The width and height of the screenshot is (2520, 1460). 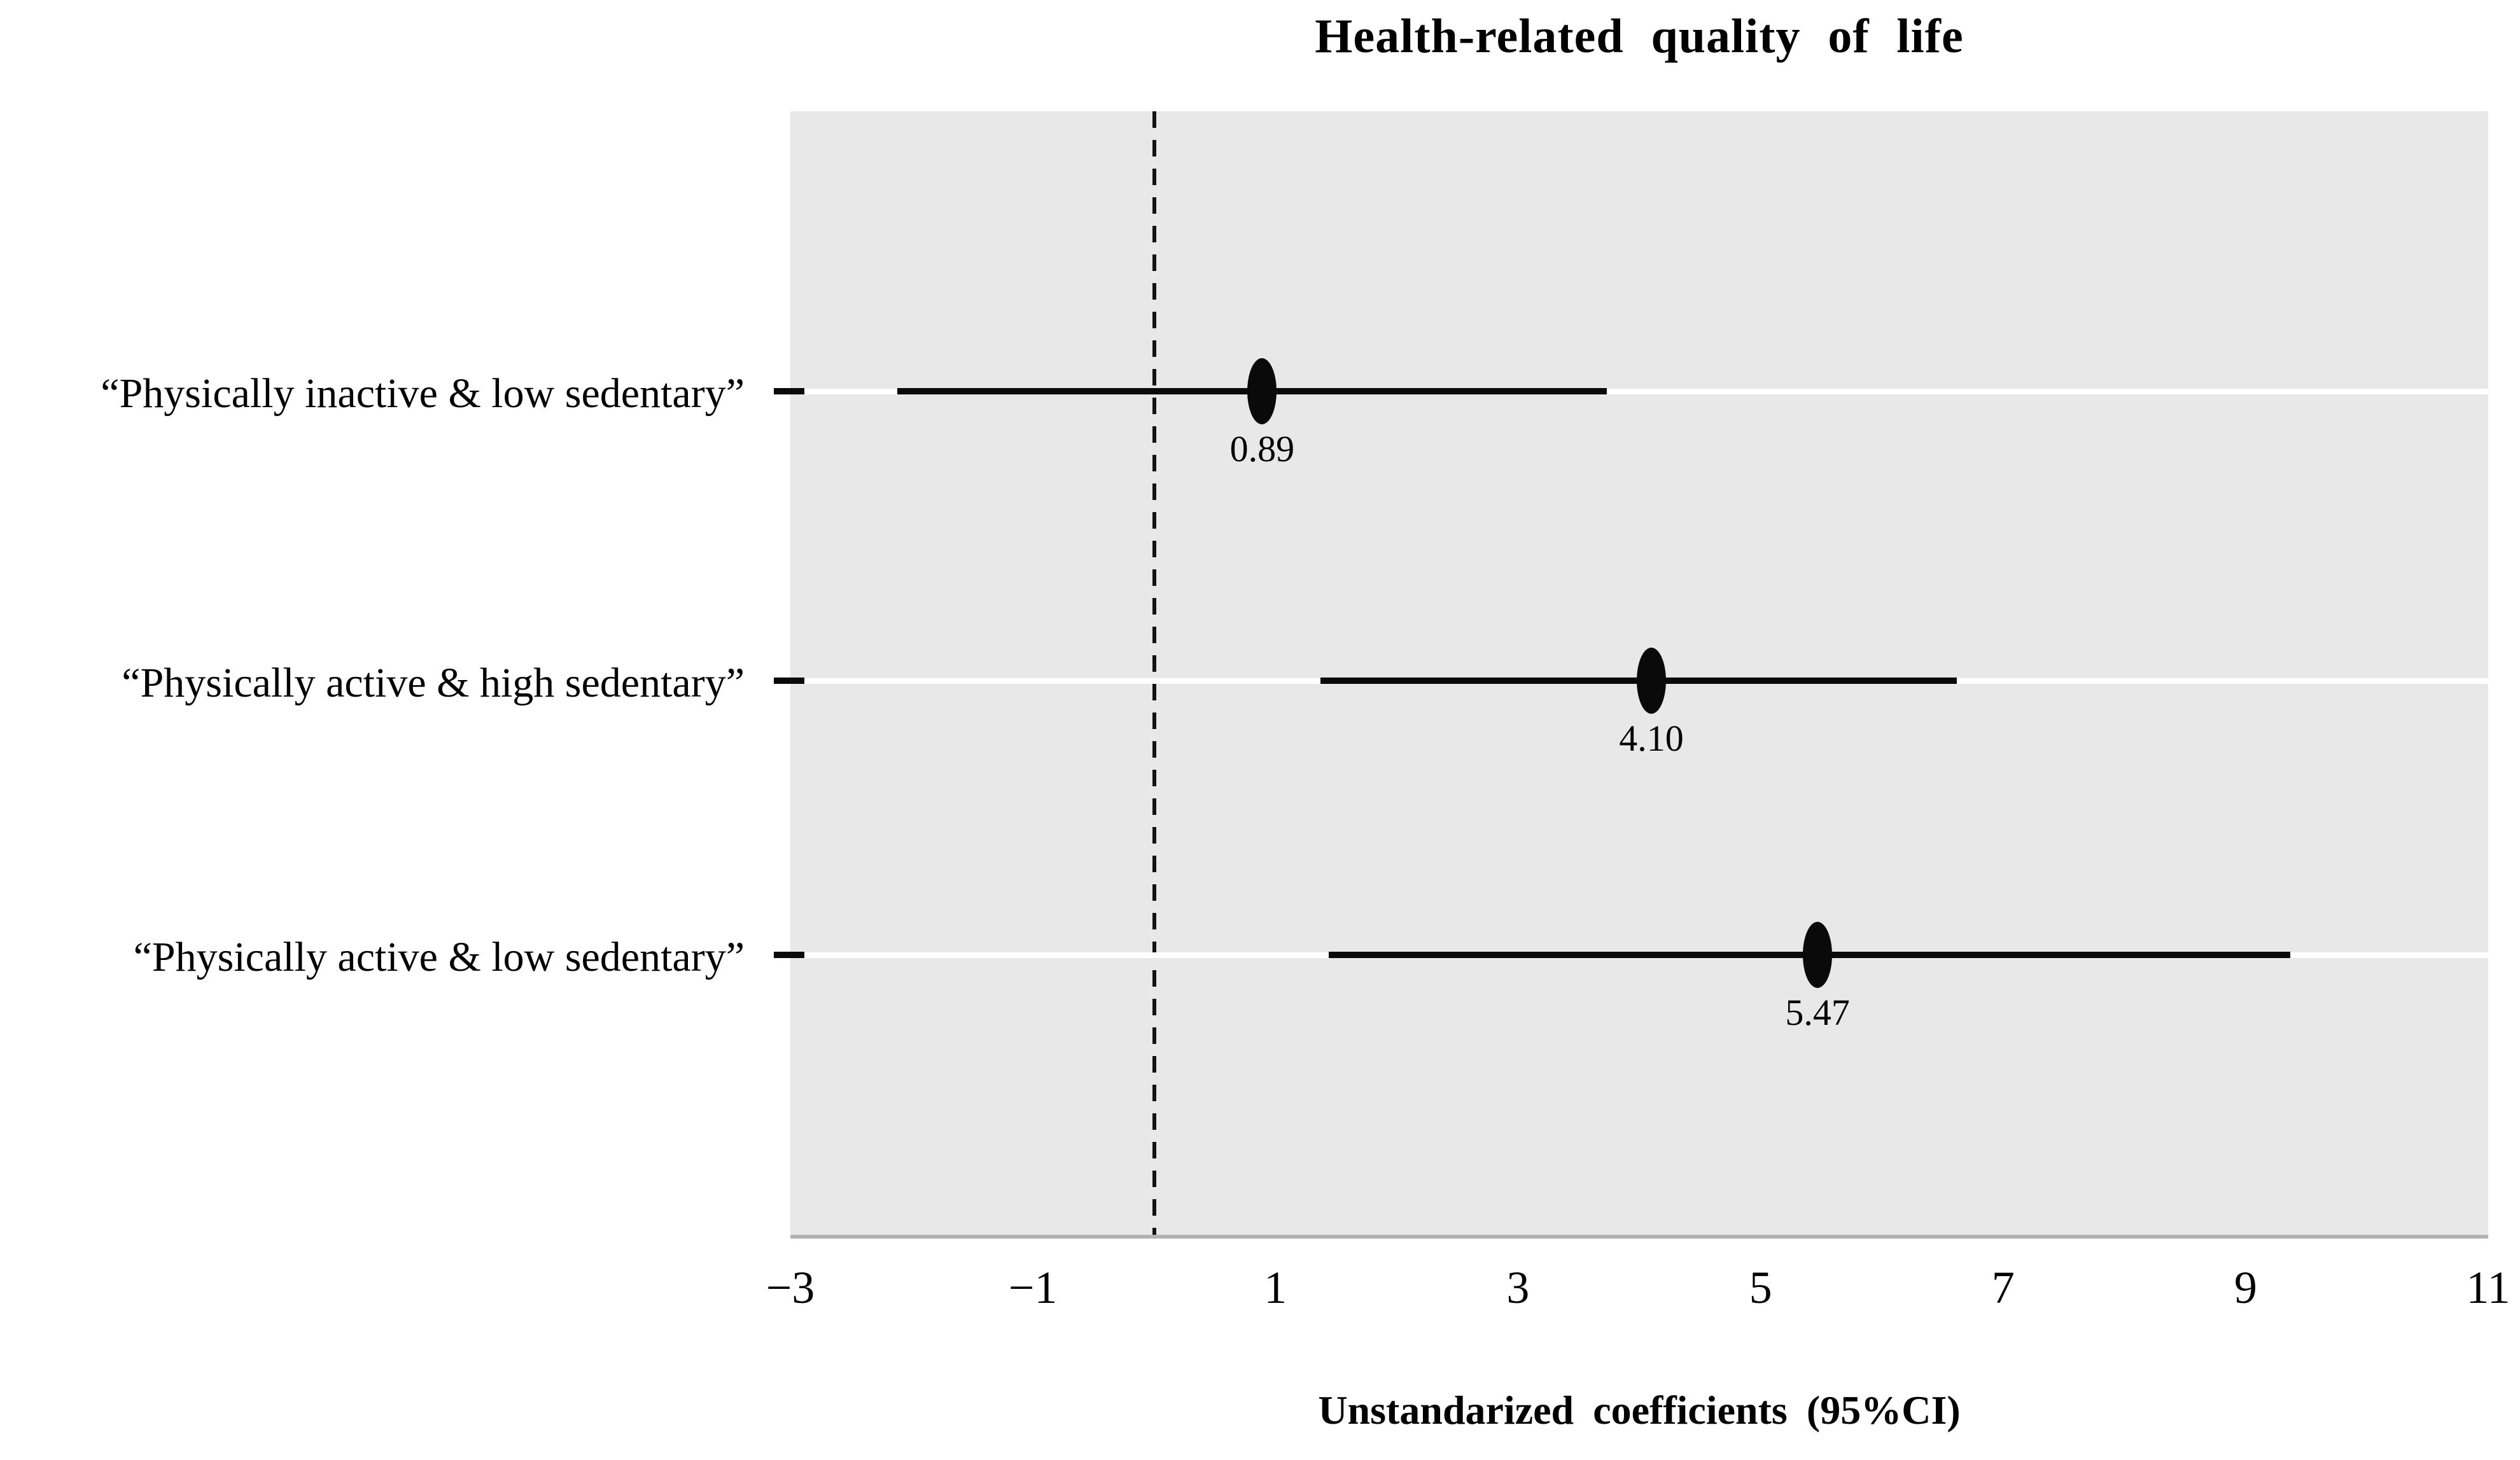 What do you see at coordinates (1275, 1287) in the screenshot?
I see `x-tick-label: 1` at bounding box center [1275, 1287].